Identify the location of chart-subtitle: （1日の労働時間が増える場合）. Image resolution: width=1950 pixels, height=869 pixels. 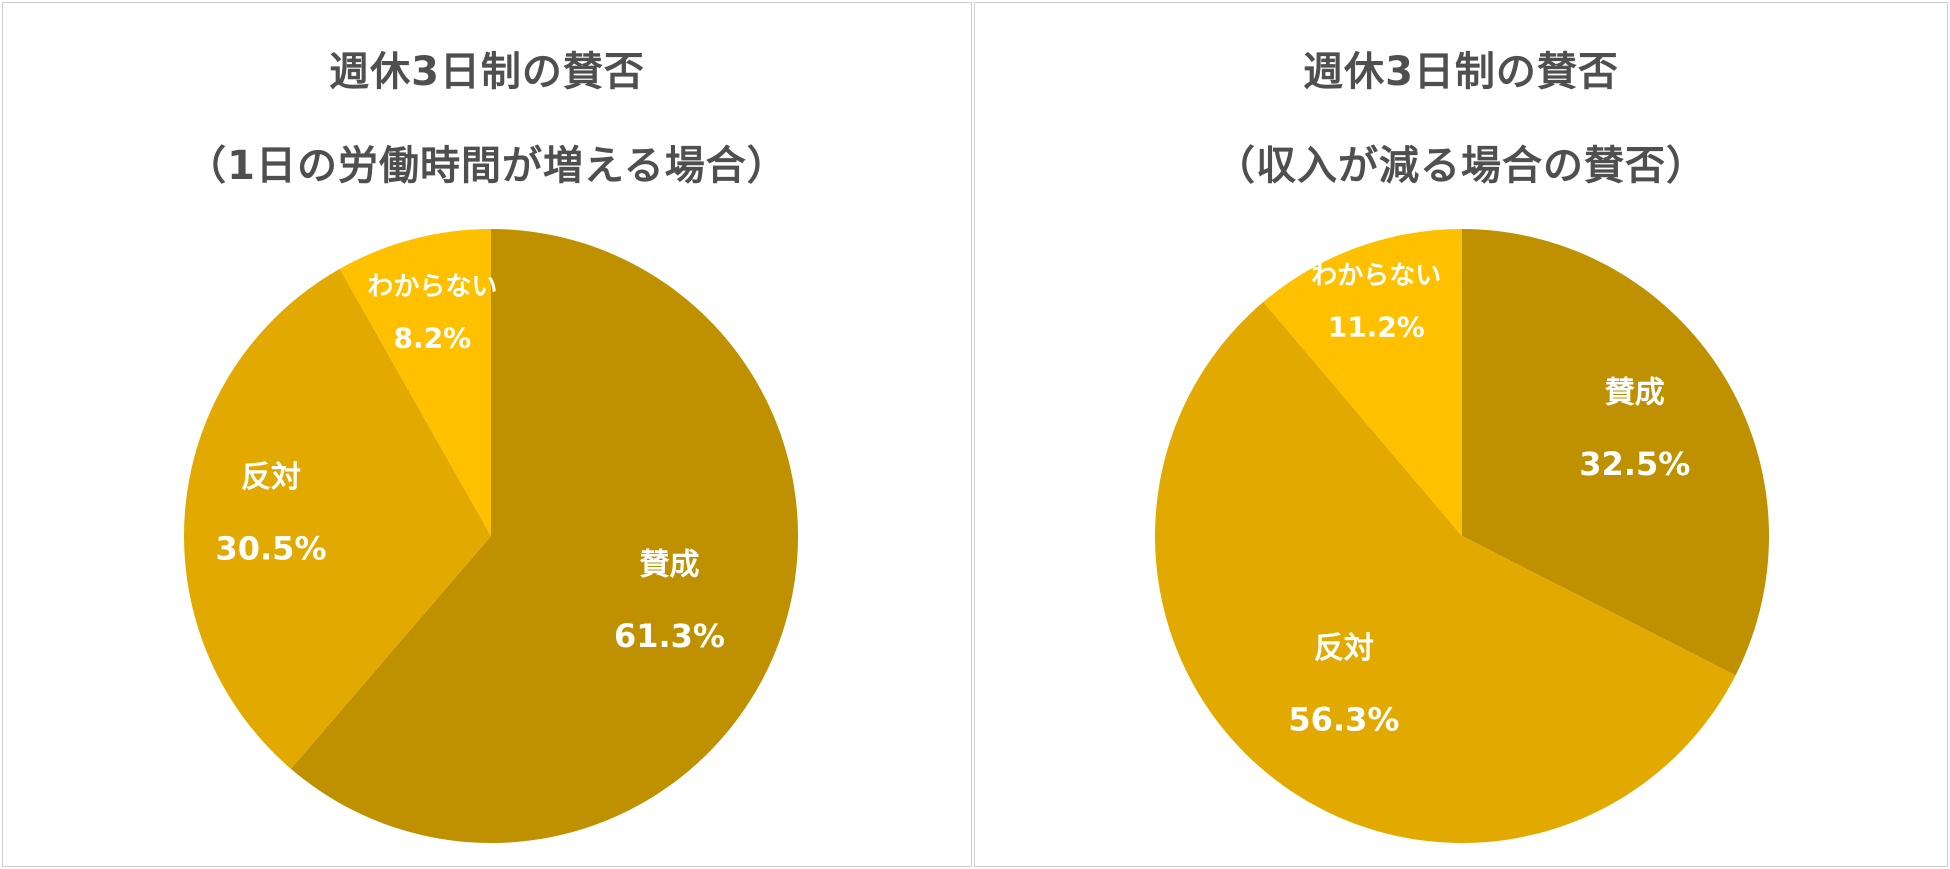
(487, 166).